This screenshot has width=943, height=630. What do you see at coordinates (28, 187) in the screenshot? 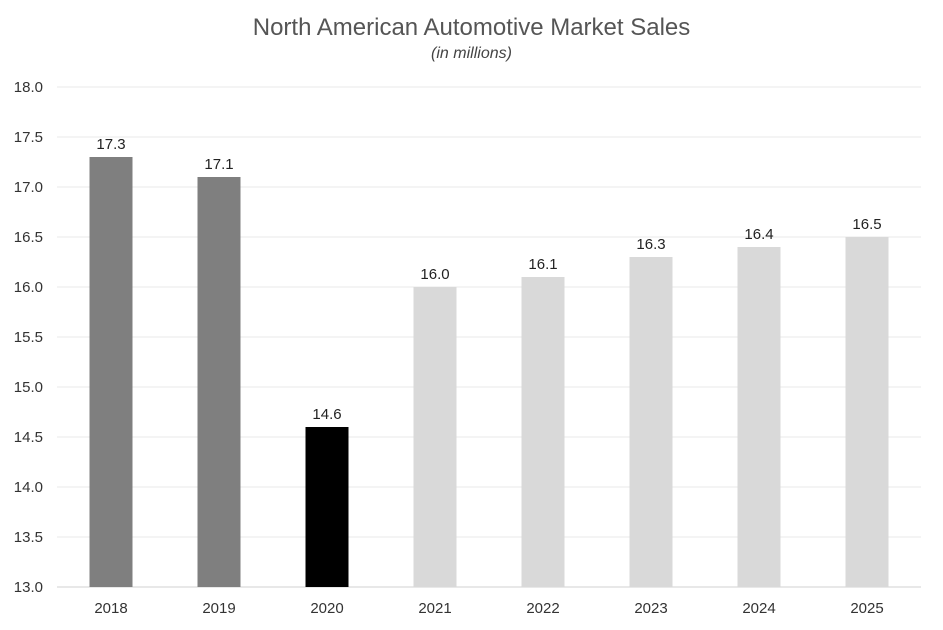
I see `y-tick-label: 17.0` at bounding box center [28, 187].